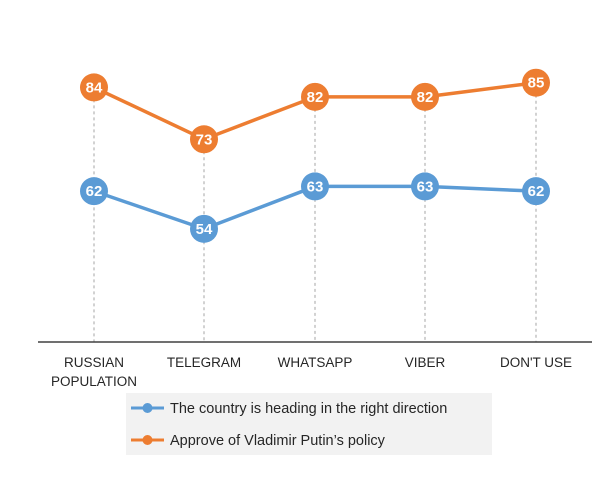 This screenshot has height=479, width=592. What do you see at coordinates (425, 362) in the screenshot?
I see `tick-label-viber: VIBER` at bounding box center [425, 362].